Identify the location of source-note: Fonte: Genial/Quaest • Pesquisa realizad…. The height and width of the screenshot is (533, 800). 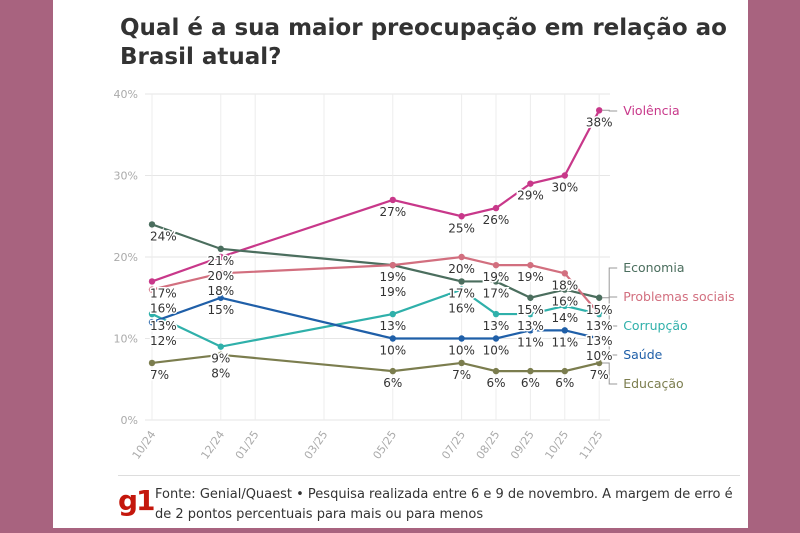
(444, 504).